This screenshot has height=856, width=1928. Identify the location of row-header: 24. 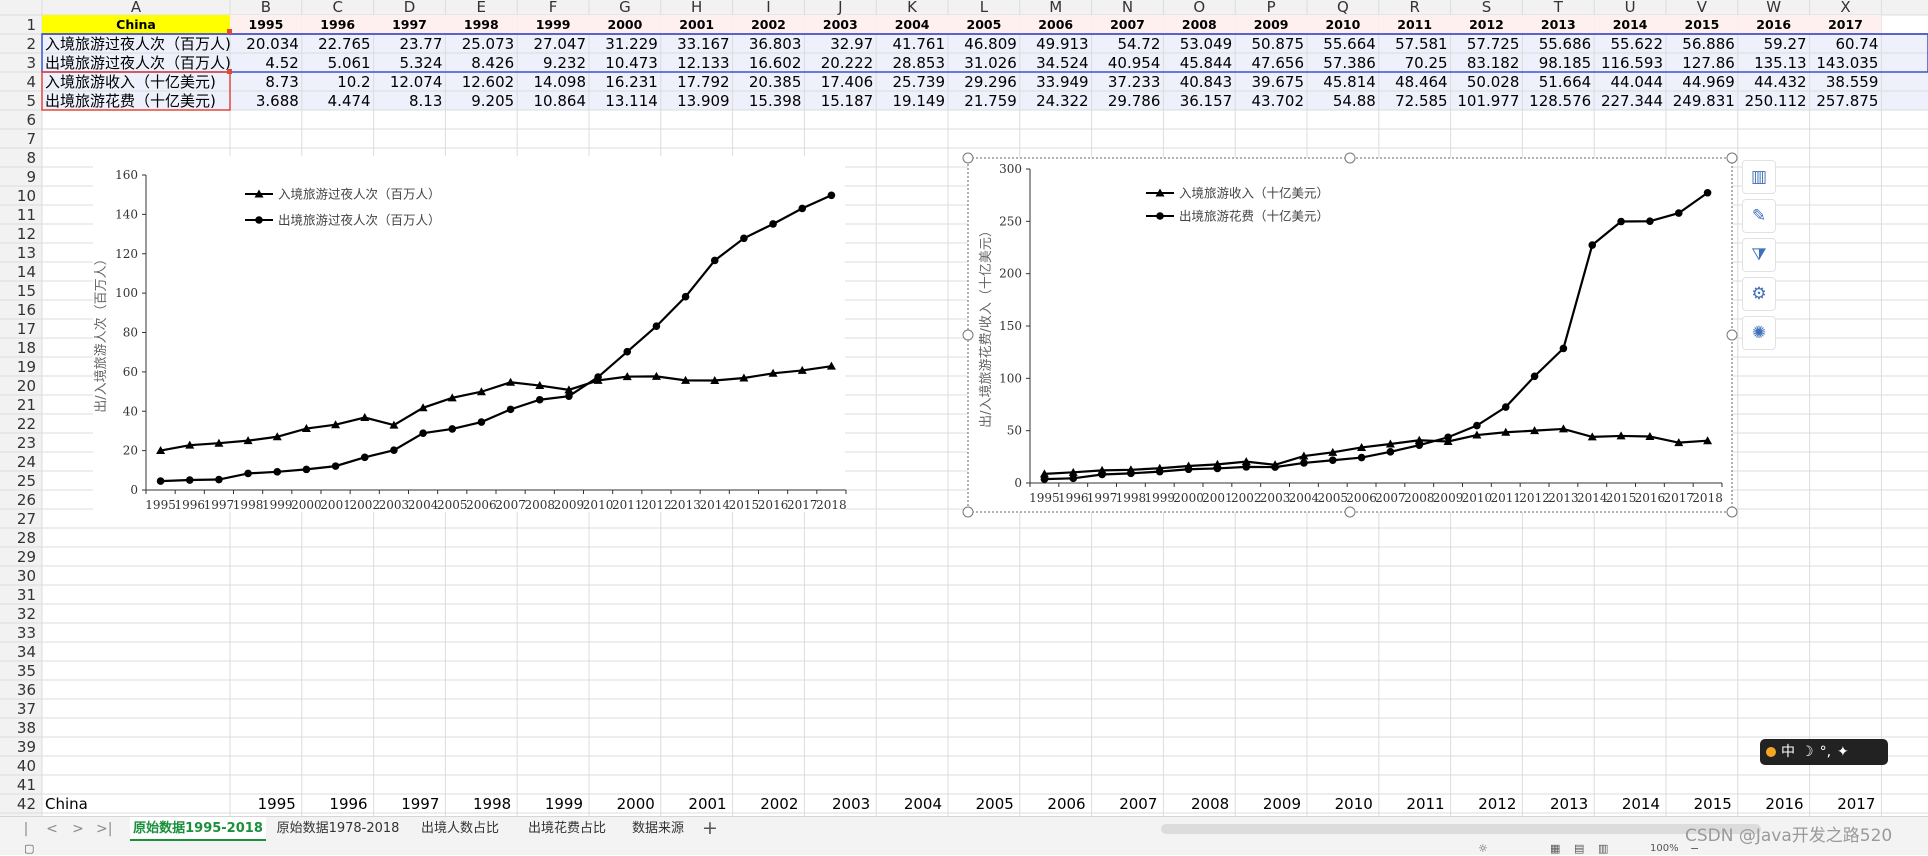
(26, 462).